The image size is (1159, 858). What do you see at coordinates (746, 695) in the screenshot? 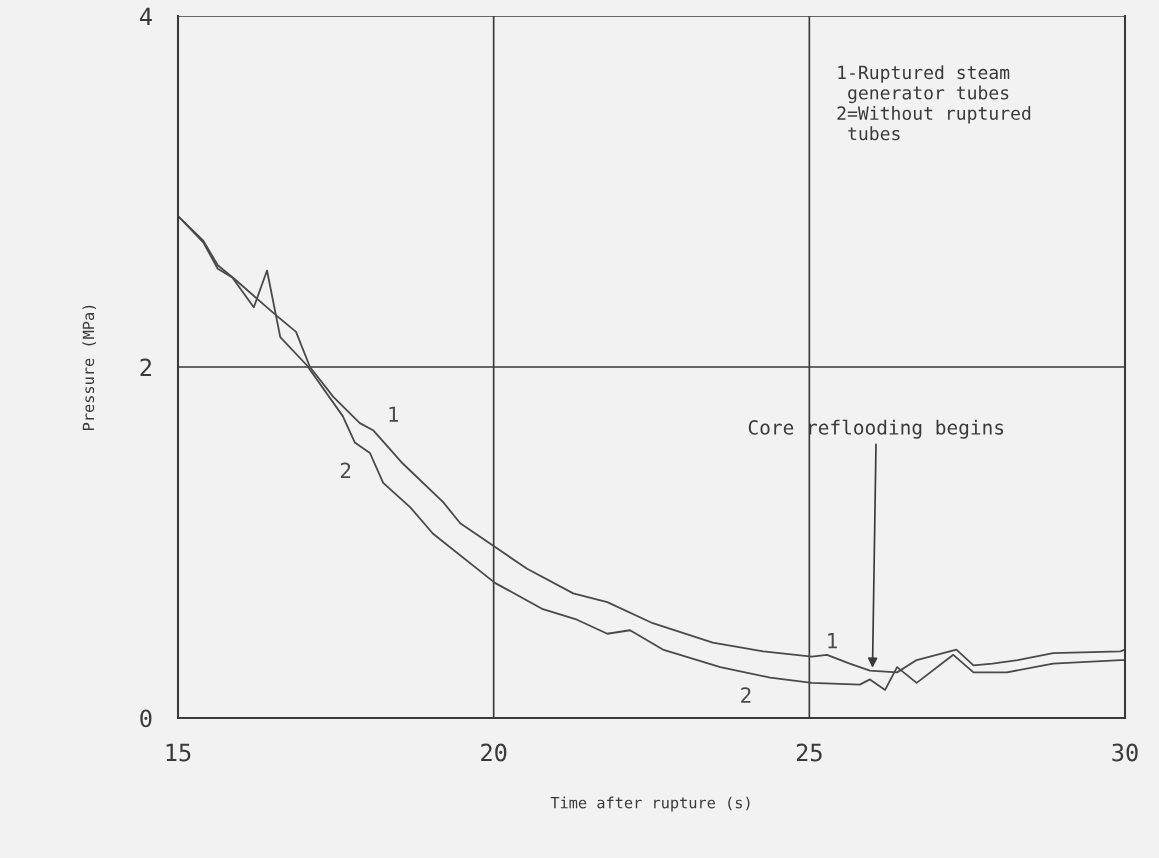
I see `series-label: 2` at bounding box center [746, 695].